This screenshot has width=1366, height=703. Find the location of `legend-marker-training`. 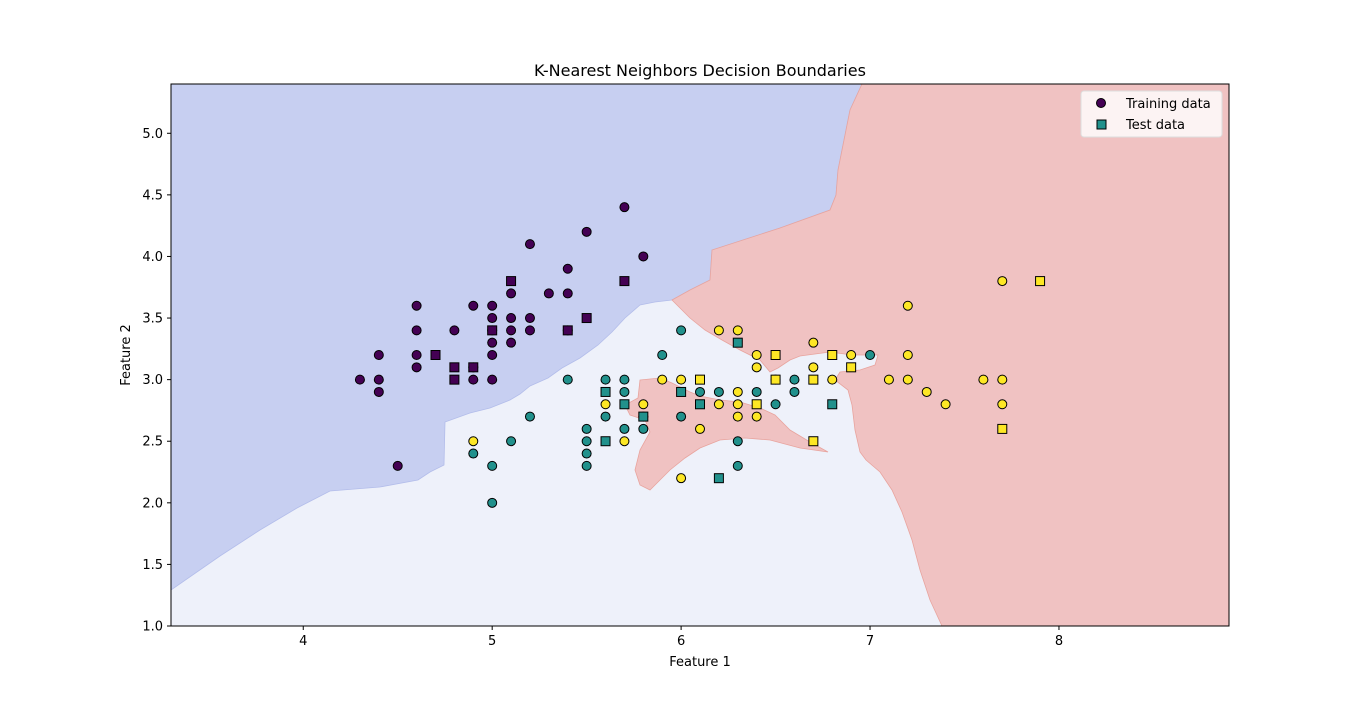

legend-marker-training is located at coordinates (1101, 103).